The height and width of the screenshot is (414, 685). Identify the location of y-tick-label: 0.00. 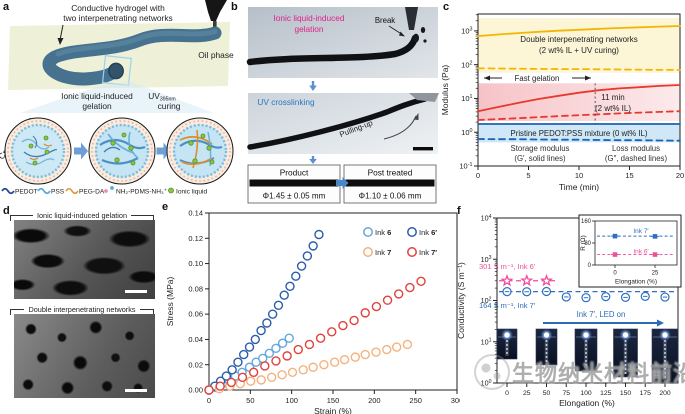
(195, 390).